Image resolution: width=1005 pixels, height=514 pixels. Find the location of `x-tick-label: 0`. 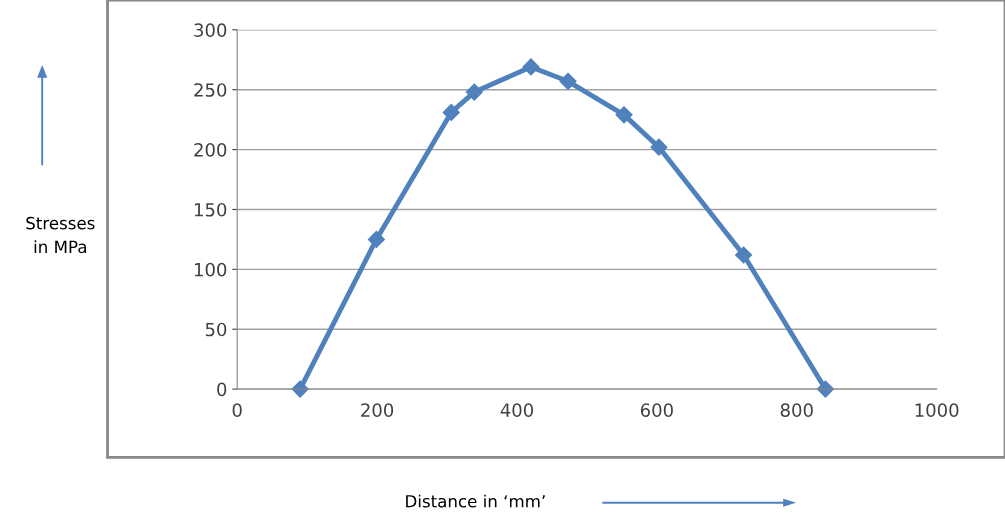

x-tick-label: 0 is located at coordinates (237, 410).